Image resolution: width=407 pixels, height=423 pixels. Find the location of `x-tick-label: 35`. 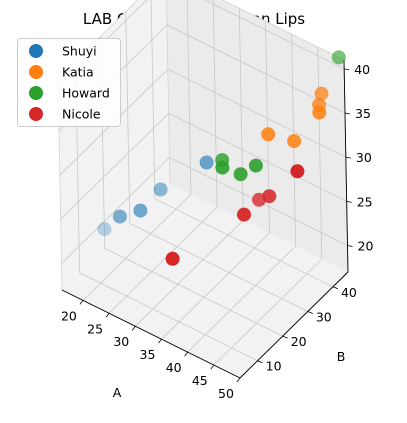

x-tick-label: 35 is located at coordinates (148, 354).